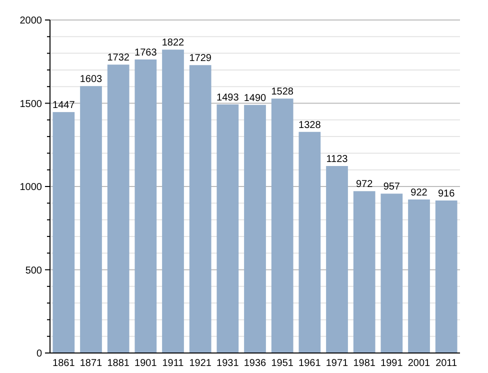  I want to click on x-tick-label: 1911, so click(173, 363).